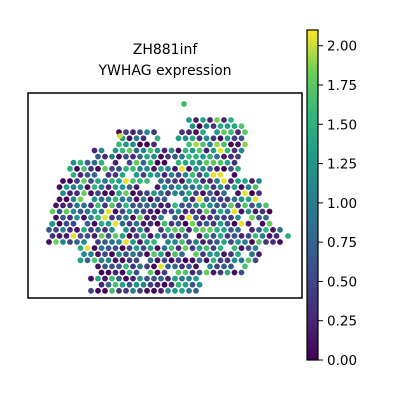 This screenshot has height=400, width=400. What do you see at coordinates (312, 195) in the screenshot?
I see `colorbar-frame` at bounding box center [312, 195].